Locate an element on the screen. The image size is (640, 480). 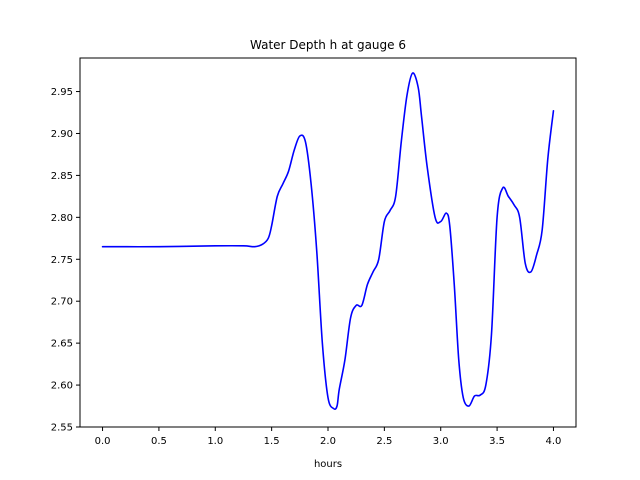
x-tick-label: 3.0 is located at coordinates (441, 441).